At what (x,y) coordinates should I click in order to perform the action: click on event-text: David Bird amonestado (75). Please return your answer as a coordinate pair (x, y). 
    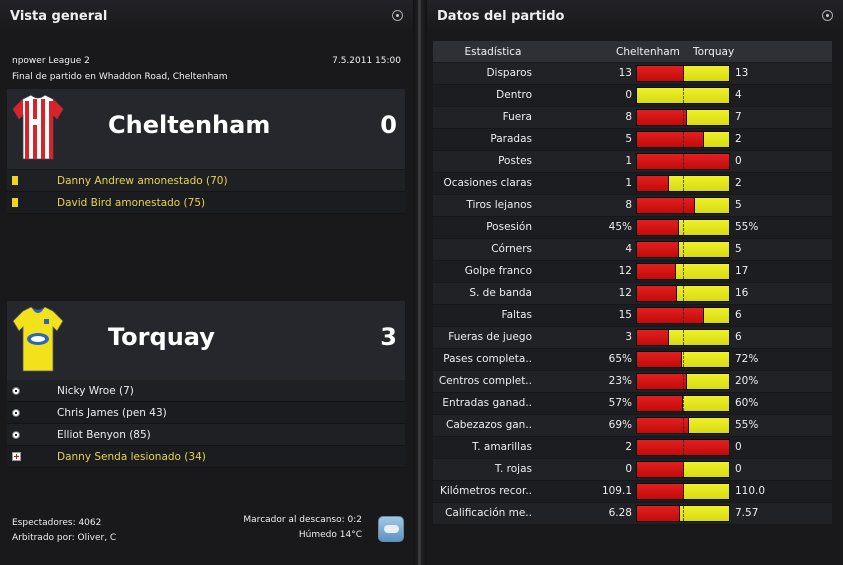
    Looking at the image, I should click on (131, 202).